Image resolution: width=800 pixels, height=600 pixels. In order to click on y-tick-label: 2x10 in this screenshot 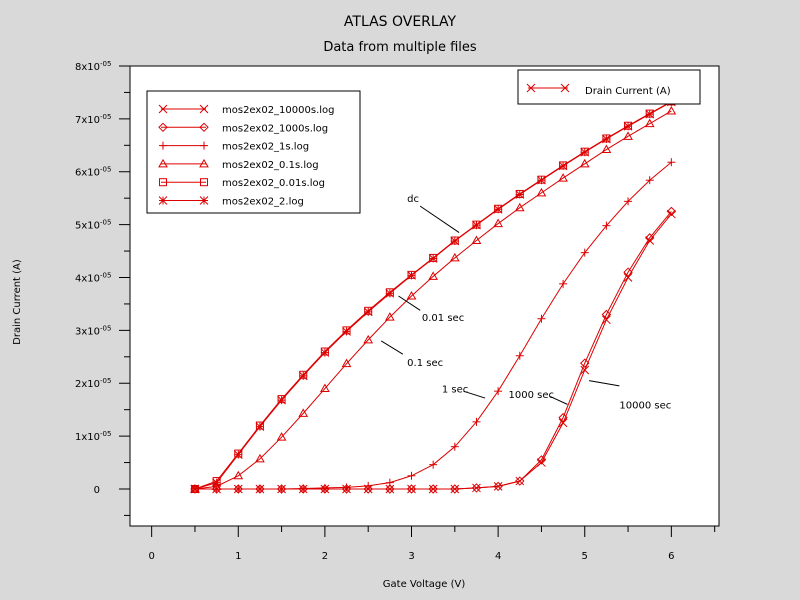, I will do `click(87, 384)`.